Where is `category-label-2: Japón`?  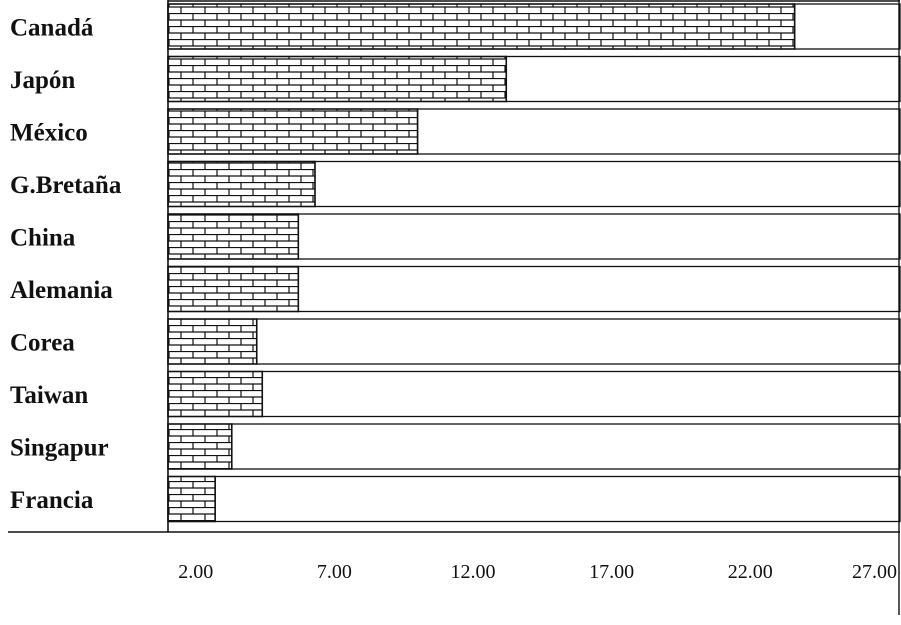 category-label-2: Japón is located at coordinates (42, 80).